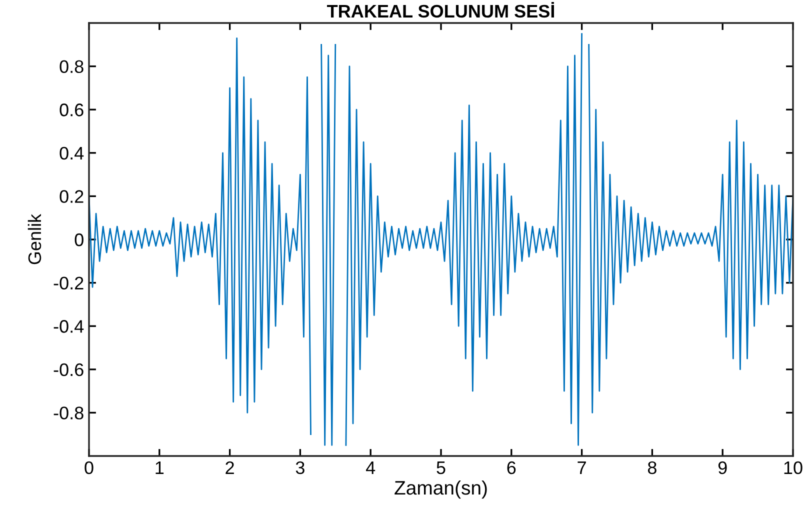  I want to click on x-tick-label: 6, so click(511, 467).